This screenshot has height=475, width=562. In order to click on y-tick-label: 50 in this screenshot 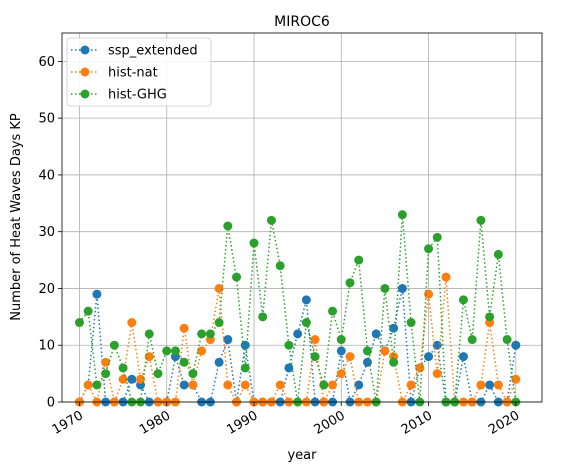, I will do `click(46, 119)`.